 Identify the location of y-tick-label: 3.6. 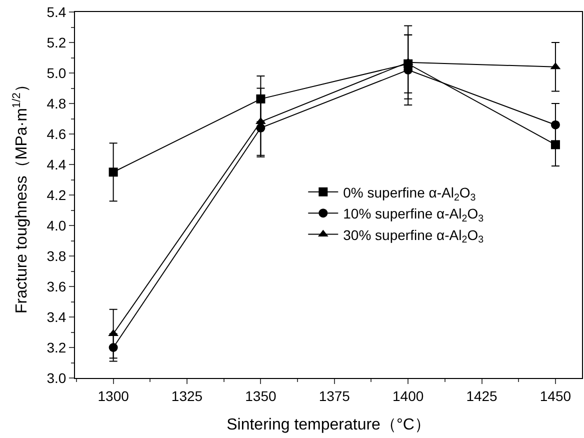
(56, 286).